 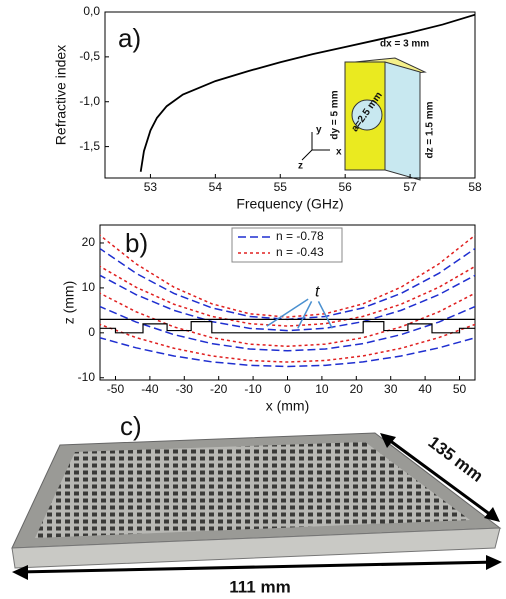 What do you see at coordinates (357, 389) in the screenshot?
I see `x-tick-label: 20` at bounding box center [357, 389].